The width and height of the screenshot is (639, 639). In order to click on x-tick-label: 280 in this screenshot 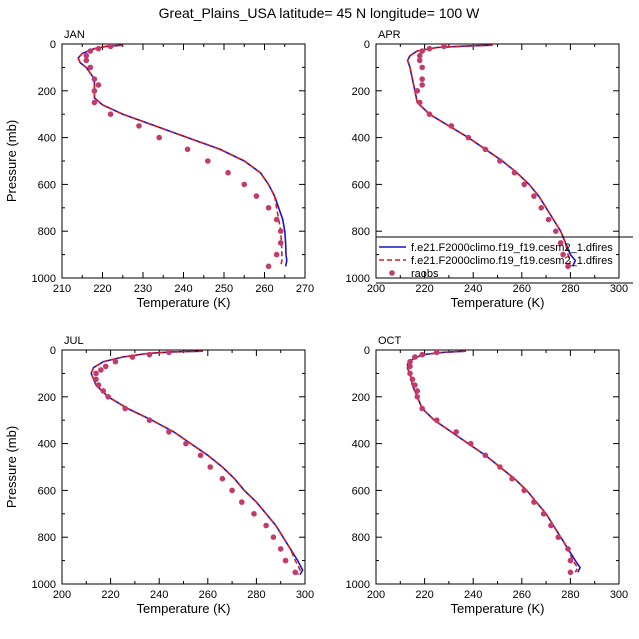, I will do `click(570, 289)`.